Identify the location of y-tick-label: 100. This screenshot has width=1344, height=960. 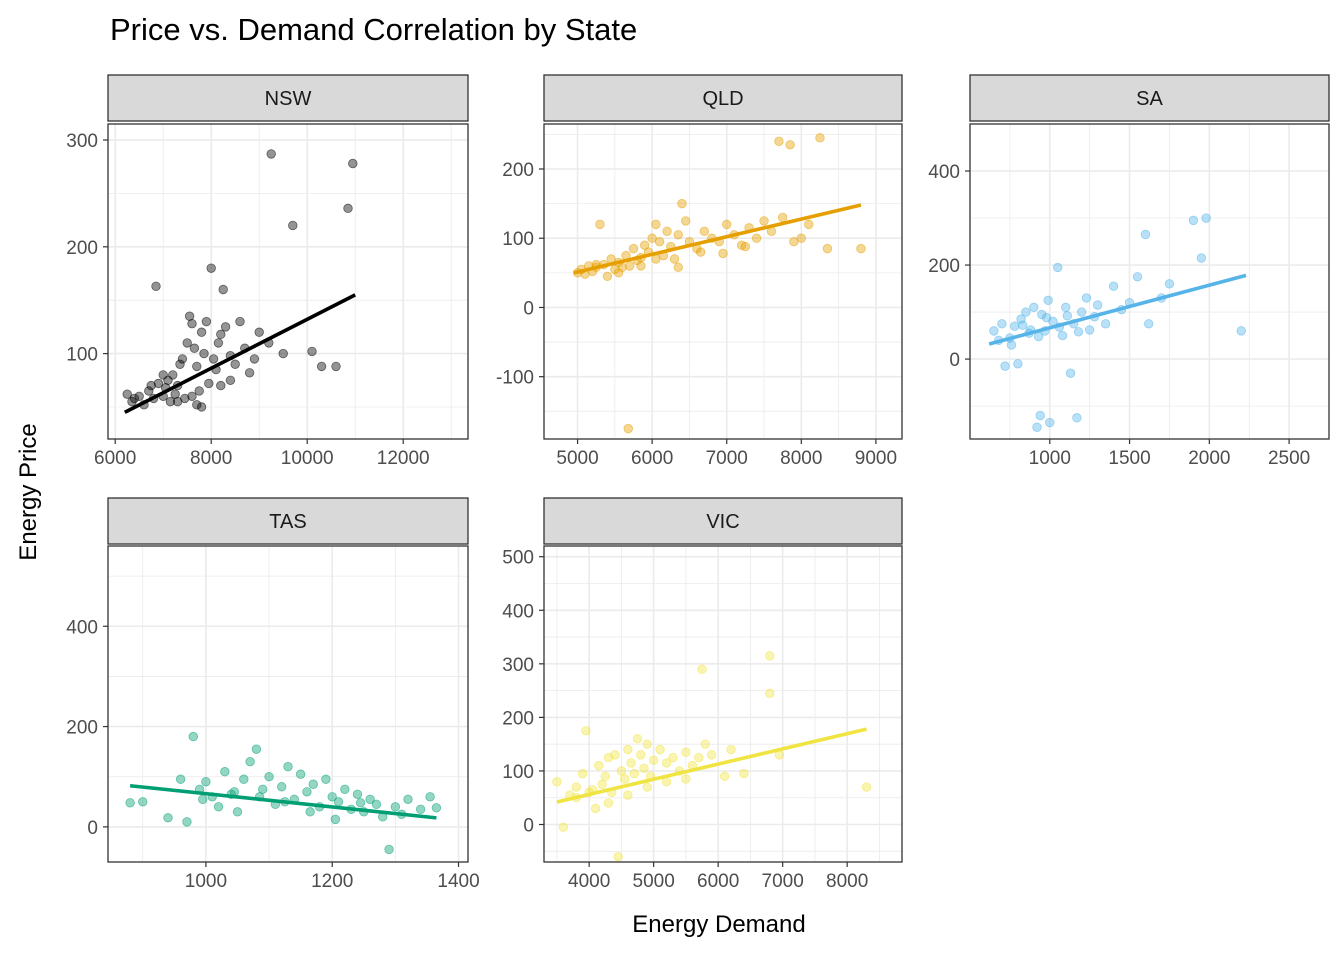
(518, 239).